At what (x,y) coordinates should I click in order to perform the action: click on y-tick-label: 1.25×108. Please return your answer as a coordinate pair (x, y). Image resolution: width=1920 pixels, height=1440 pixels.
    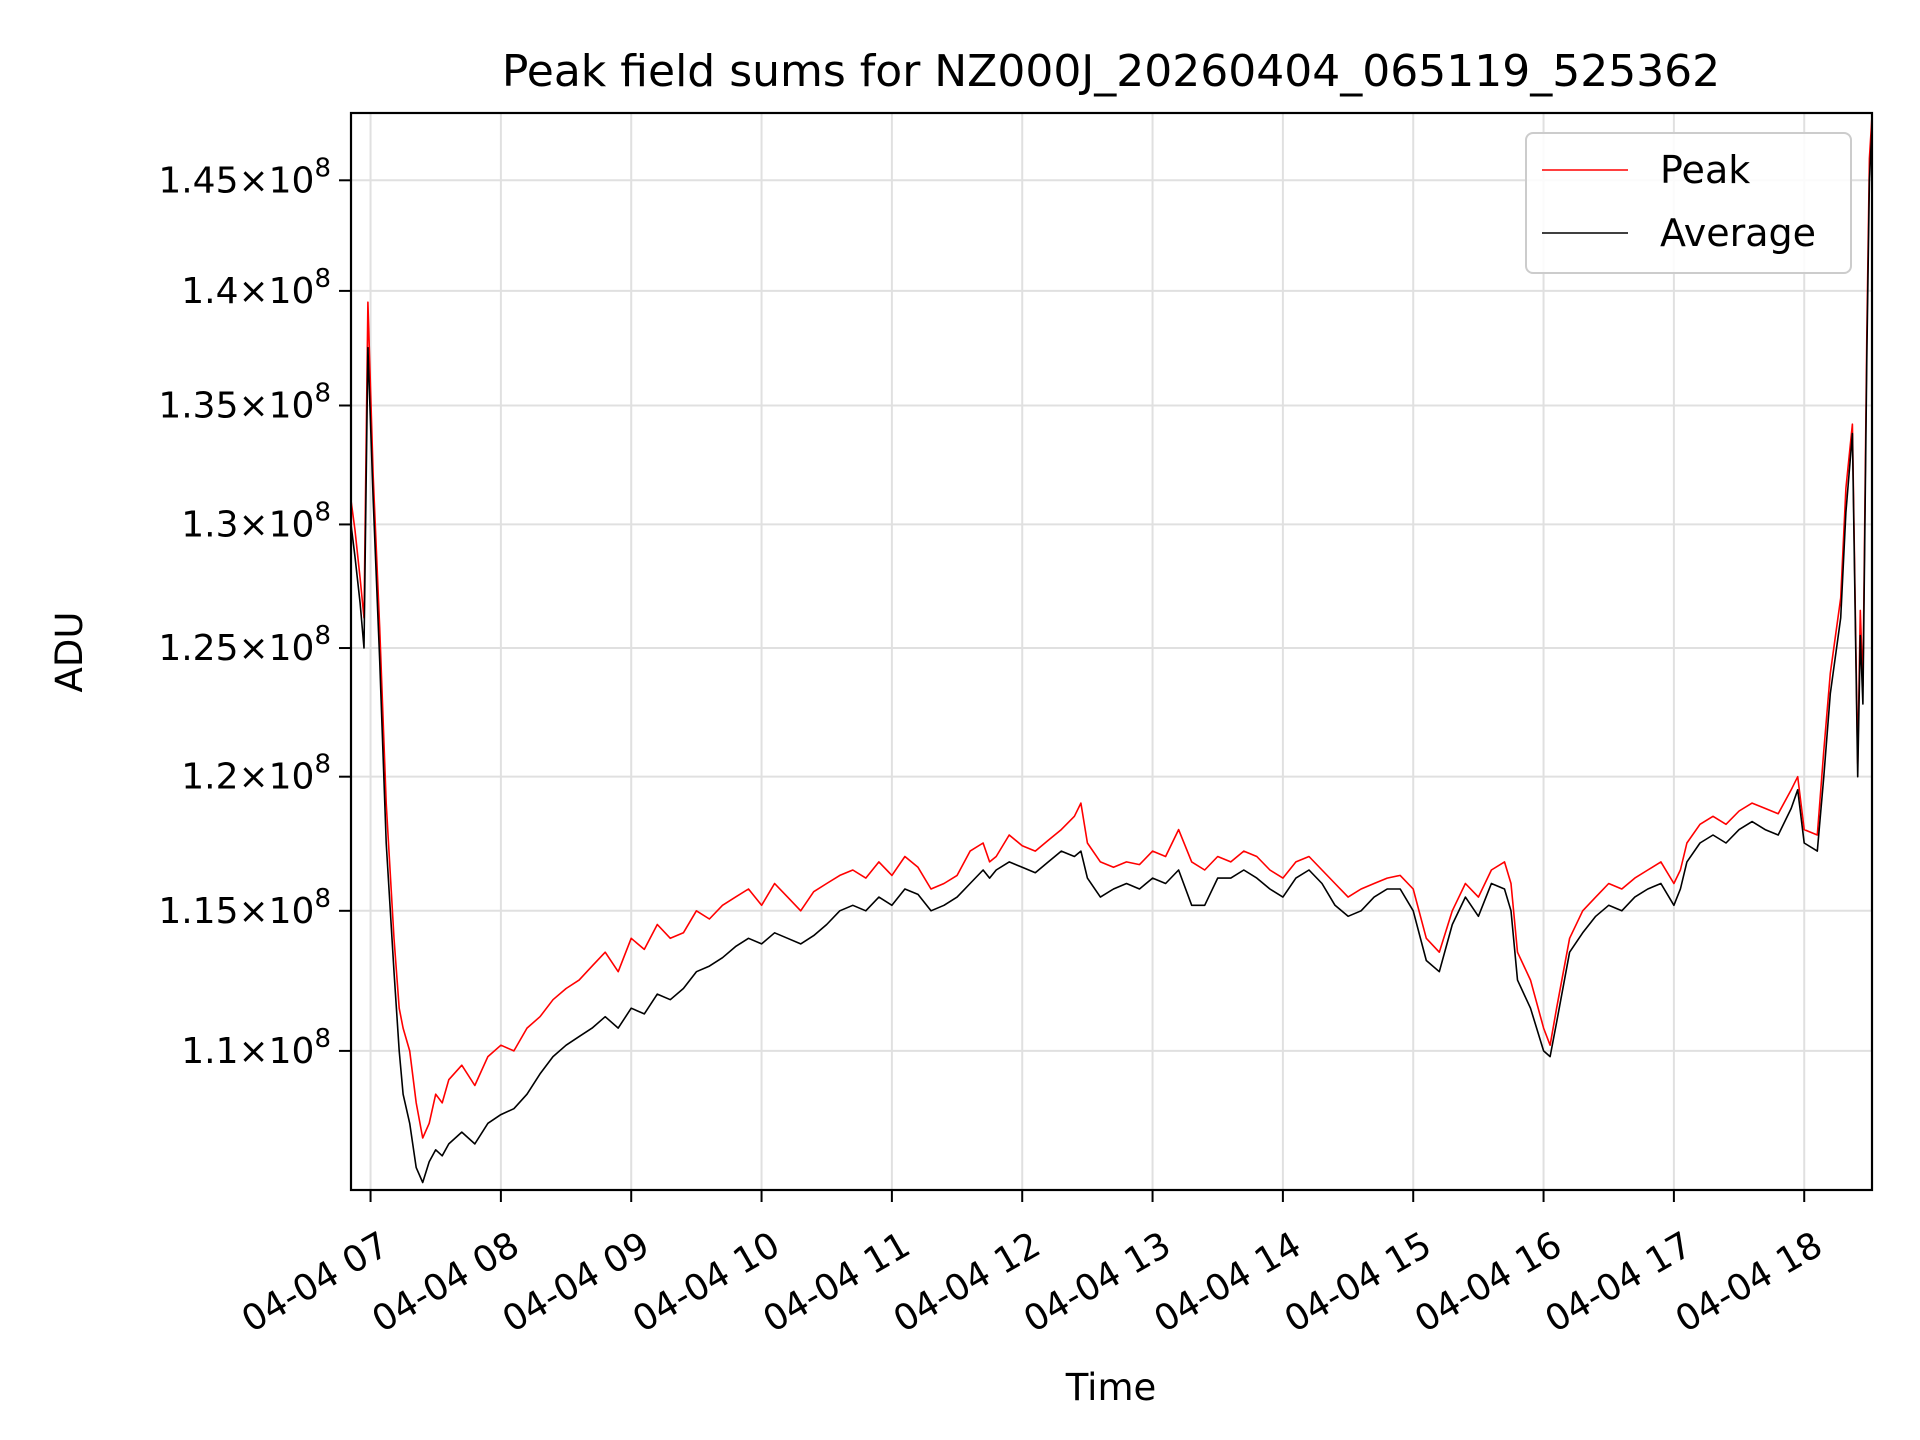
    Looking at the image, I should click on (244, 645).